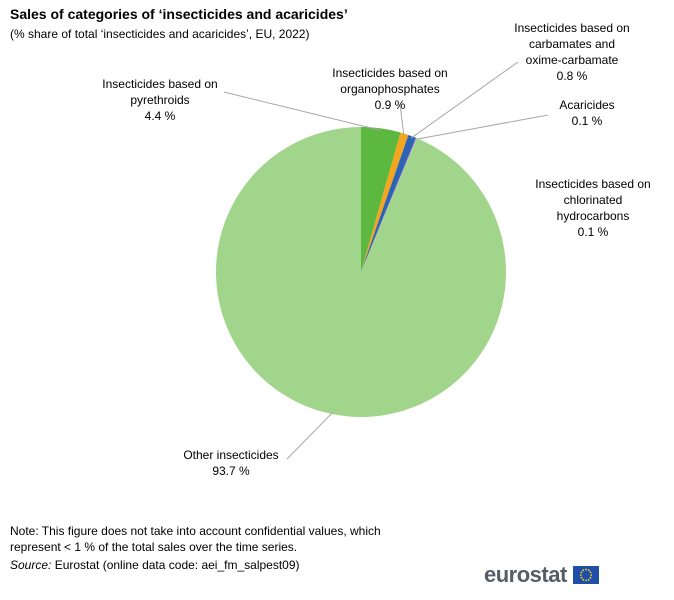  I want to click on slice-label: Other insecticides 93.7 %, so click(230, 463).